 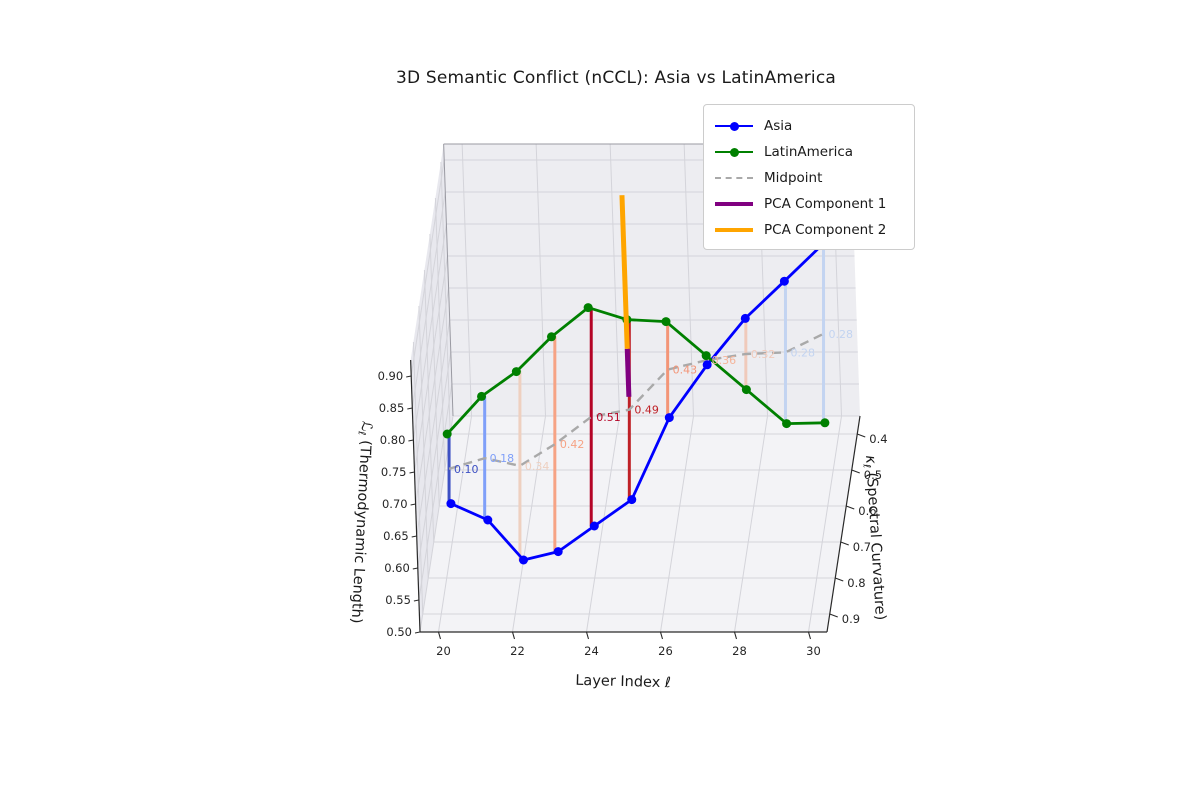 I want to click on legend-item-asia: Asia, so click(x=810, y=126).